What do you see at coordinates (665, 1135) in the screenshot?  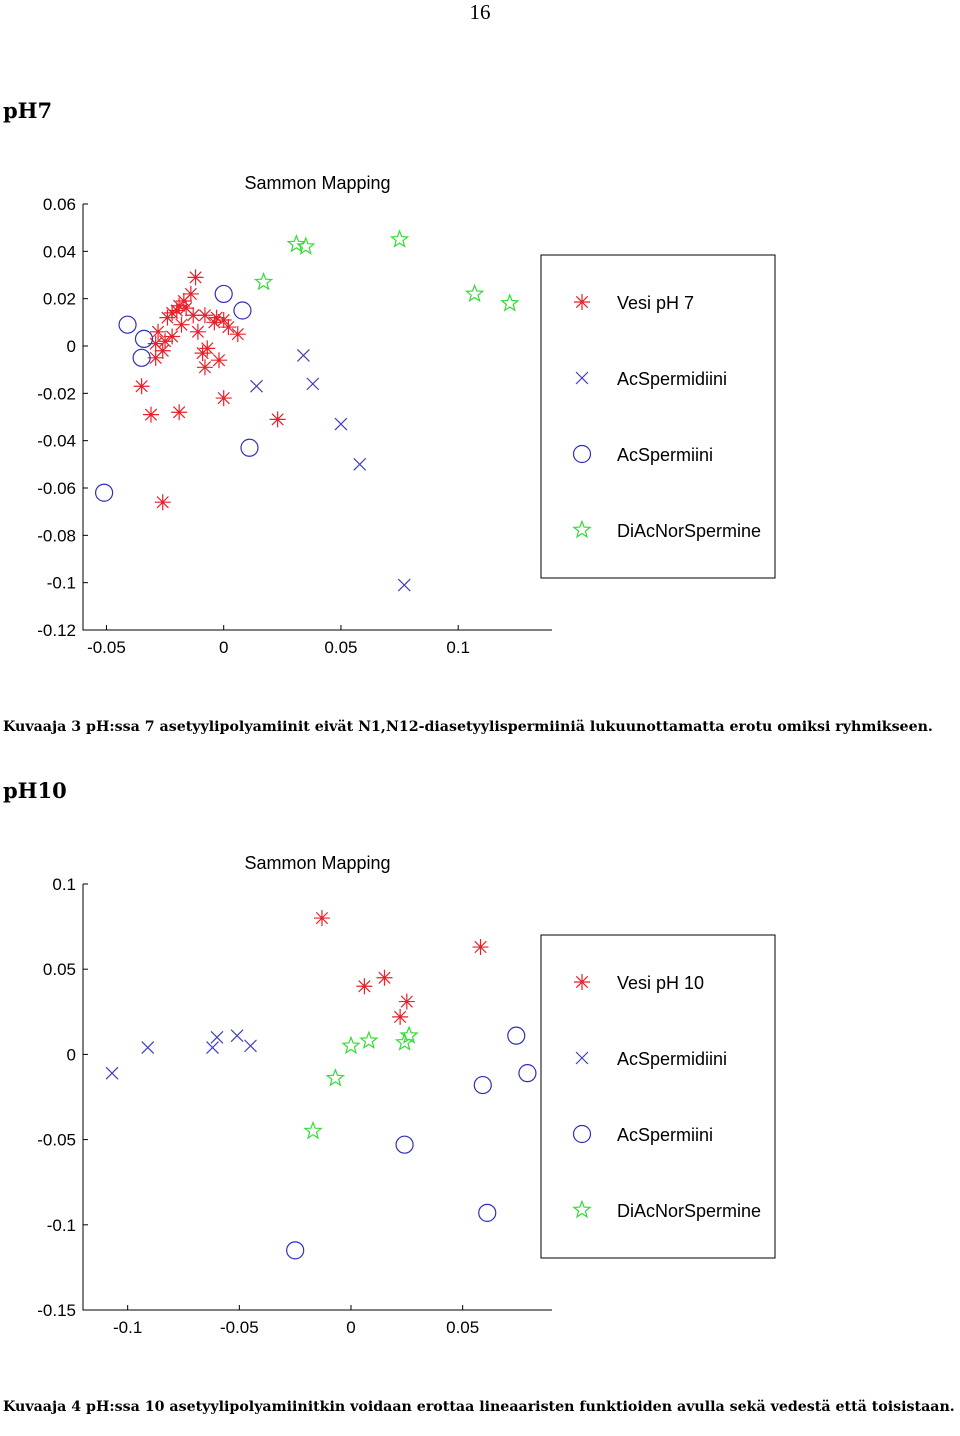 I see `legend-label: AcSpermiini` at bounding box center [665, 1135].